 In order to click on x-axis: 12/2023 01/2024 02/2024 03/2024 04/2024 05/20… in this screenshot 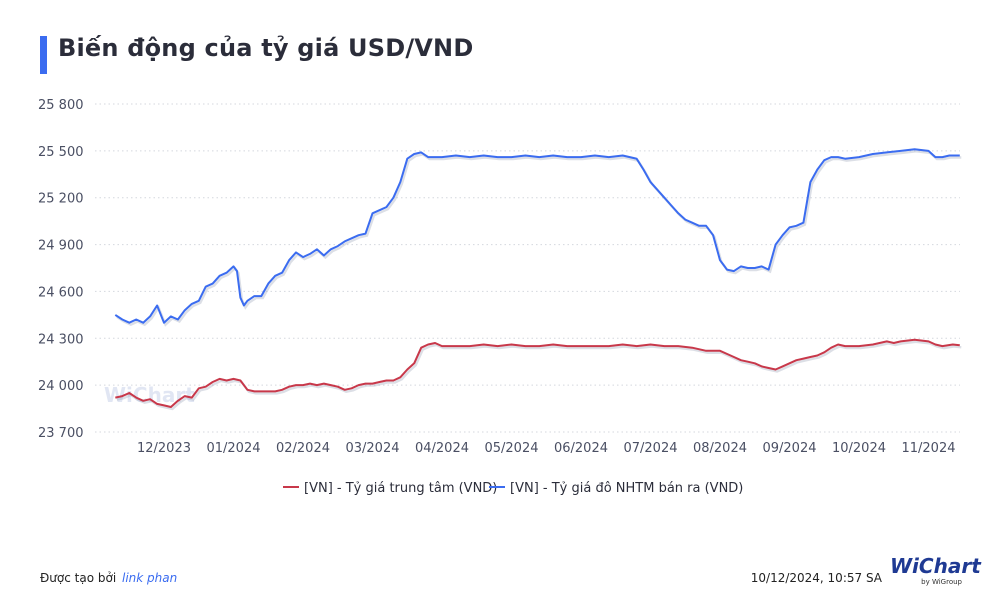, I will do `click(546, 448)`.